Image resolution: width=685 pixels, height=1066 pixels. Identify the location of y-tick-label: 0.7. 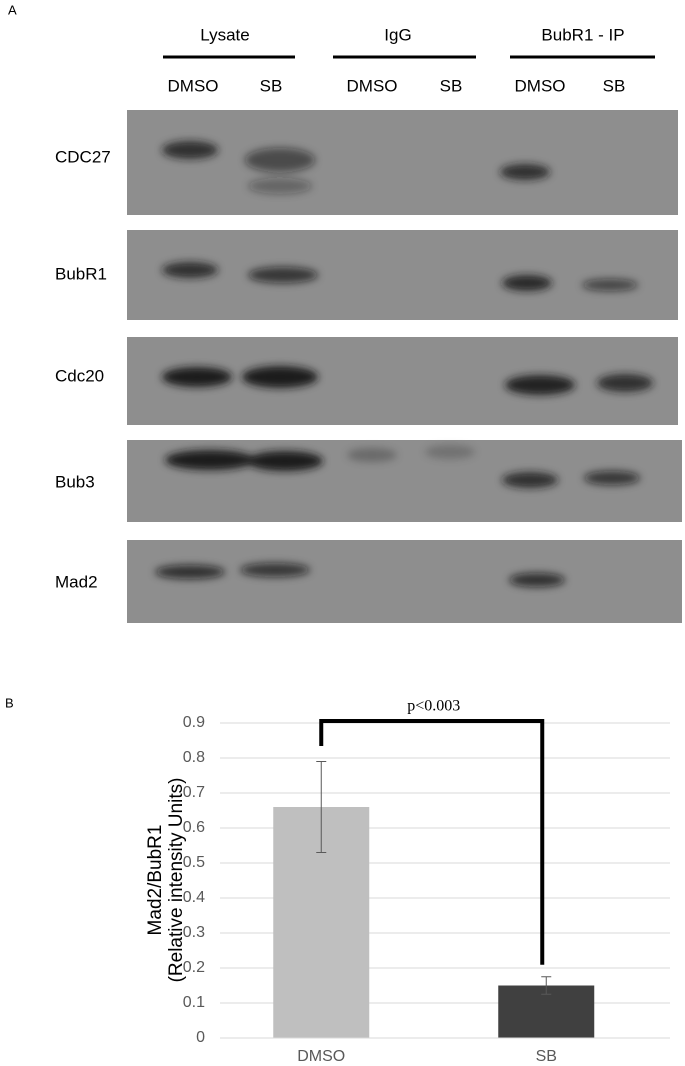
(194, 792).